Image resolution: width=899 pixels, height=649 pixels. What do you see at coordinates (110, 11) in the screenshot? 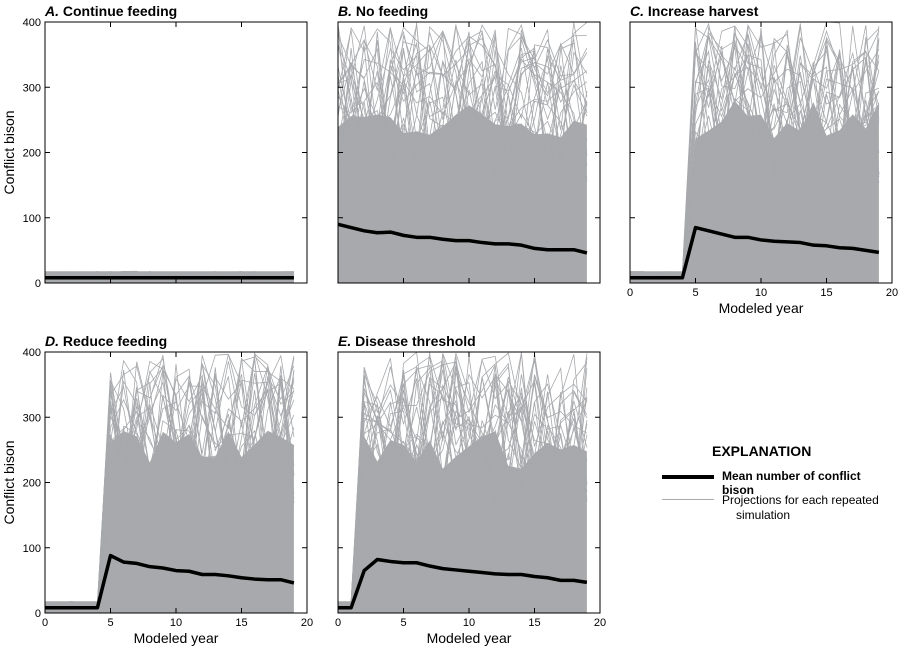
I see `panel-title: A. Continue feeding` at bounding box center [110, 11].